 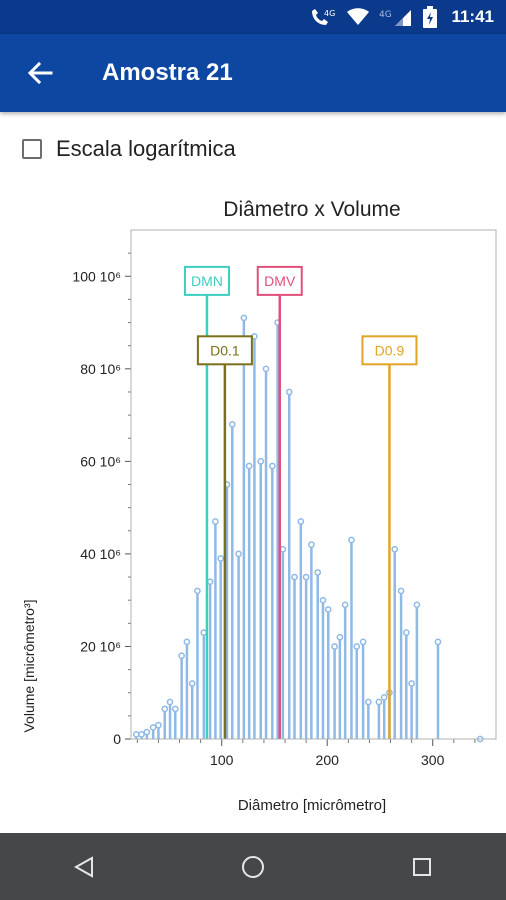 I want to click on cell-signal-icon: 4G, so click(x=396, y=17).